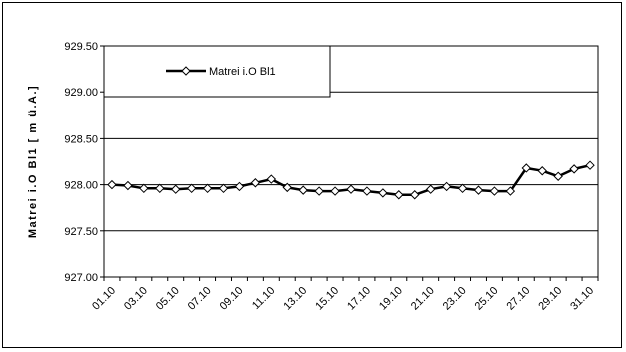  What do you see at coordinates (518, 299) in the screenshot?
I see `x-tick-label: 27.10` at bounding box center [518, 299].